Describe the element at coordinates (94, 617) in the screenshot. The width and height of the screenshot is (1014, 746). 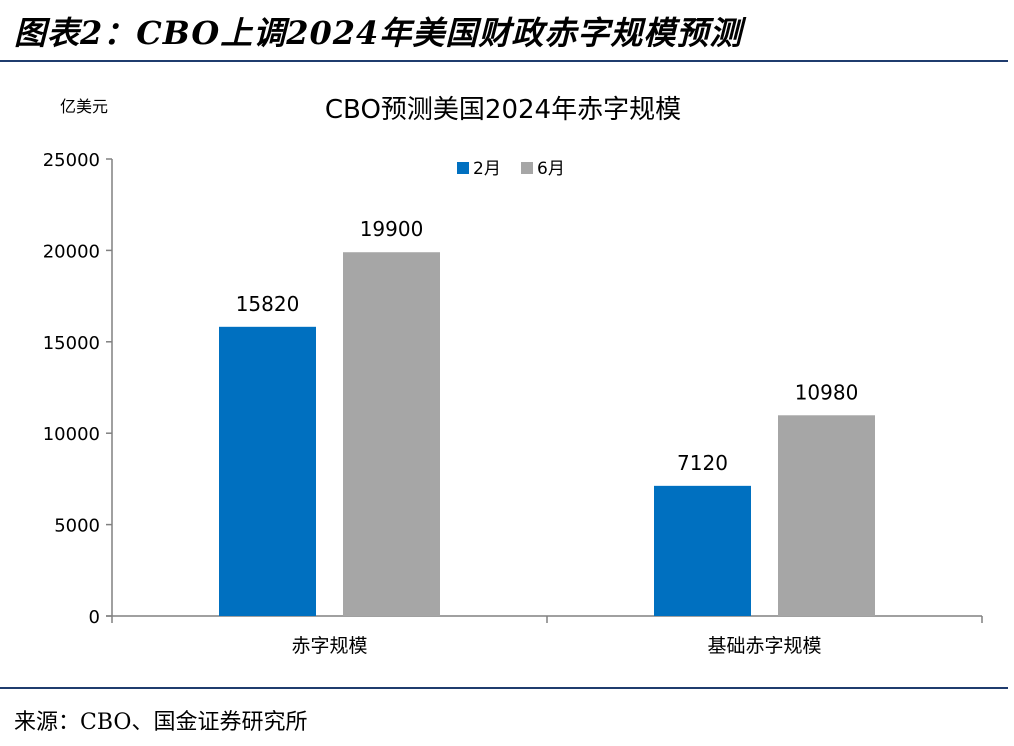
I see `y-tick-label: 0` at that location.